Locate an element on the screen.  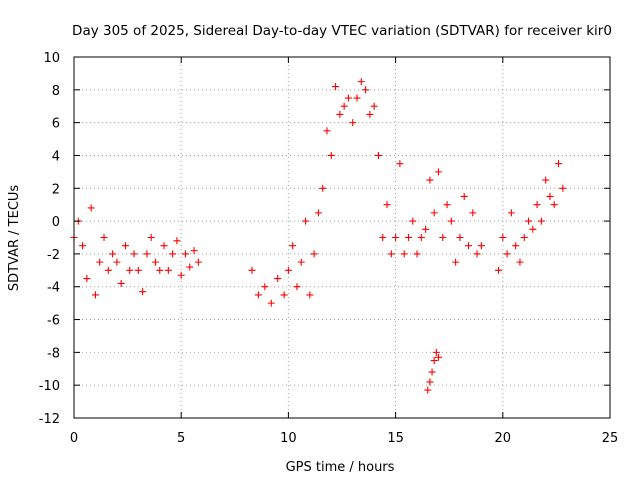
x-tick-label: 25 is located at coordinates (610, 438).